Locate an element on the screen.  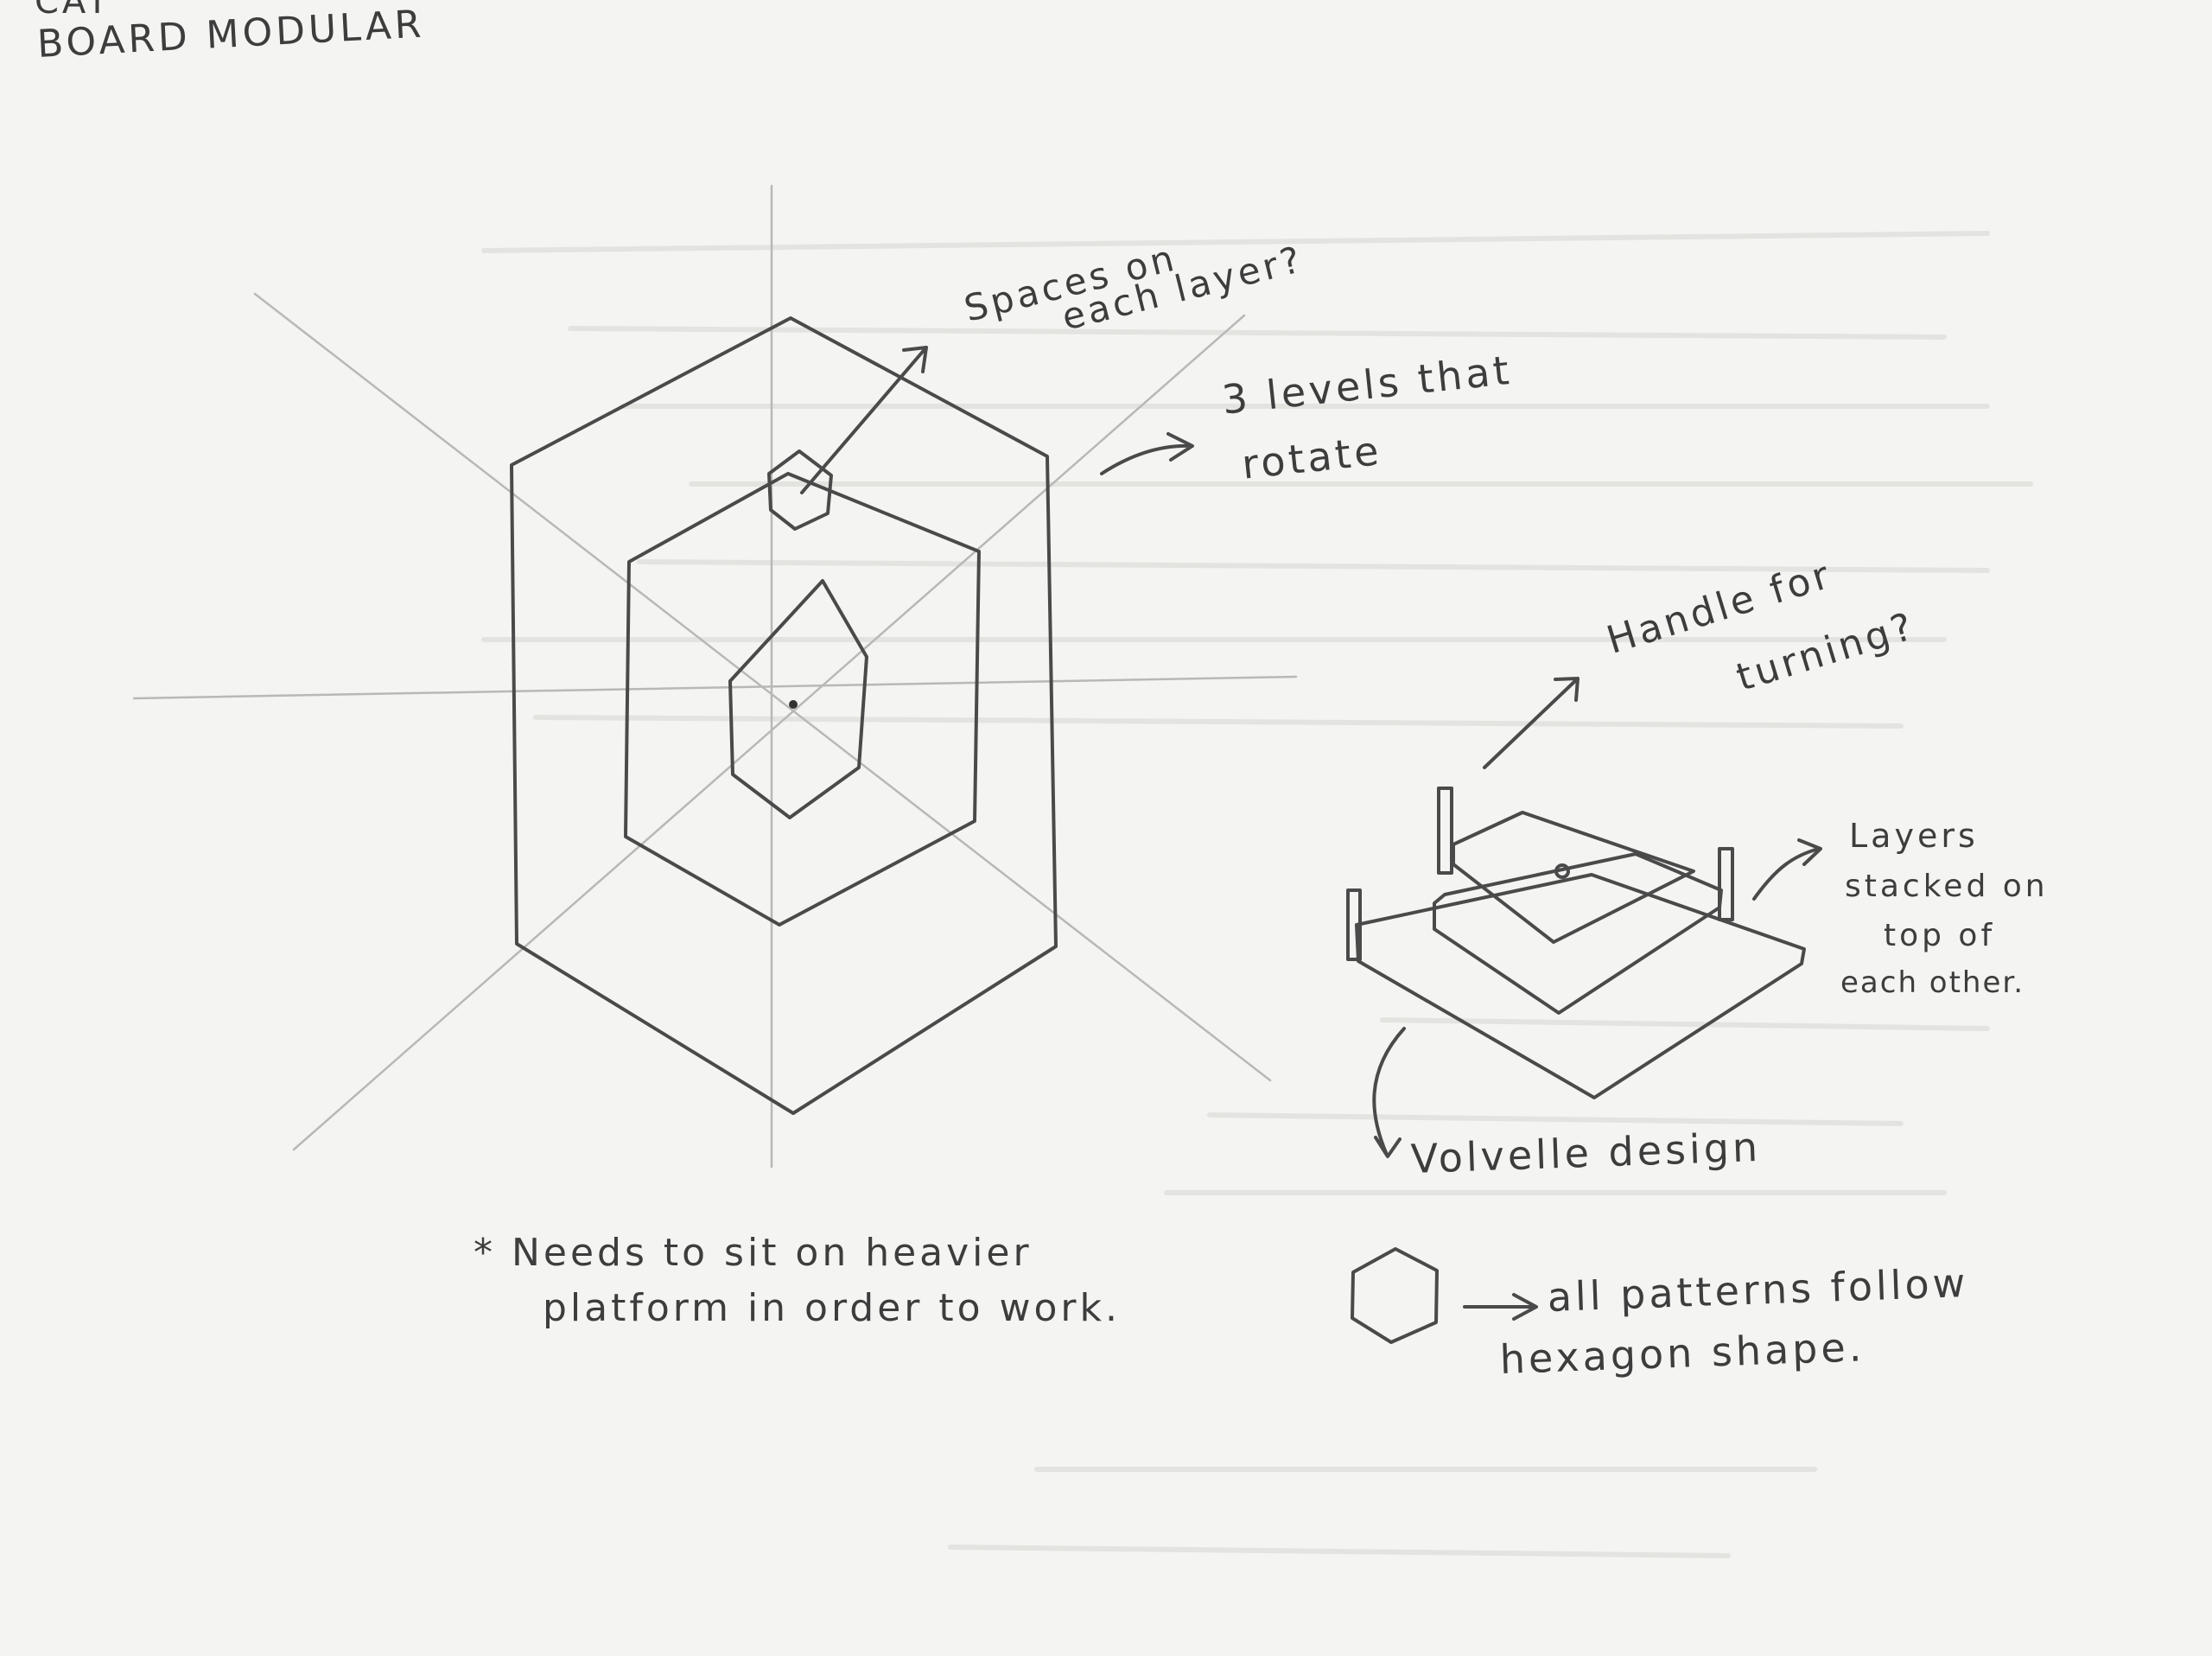
spaces-arrow is located at coordinates (864, 420).